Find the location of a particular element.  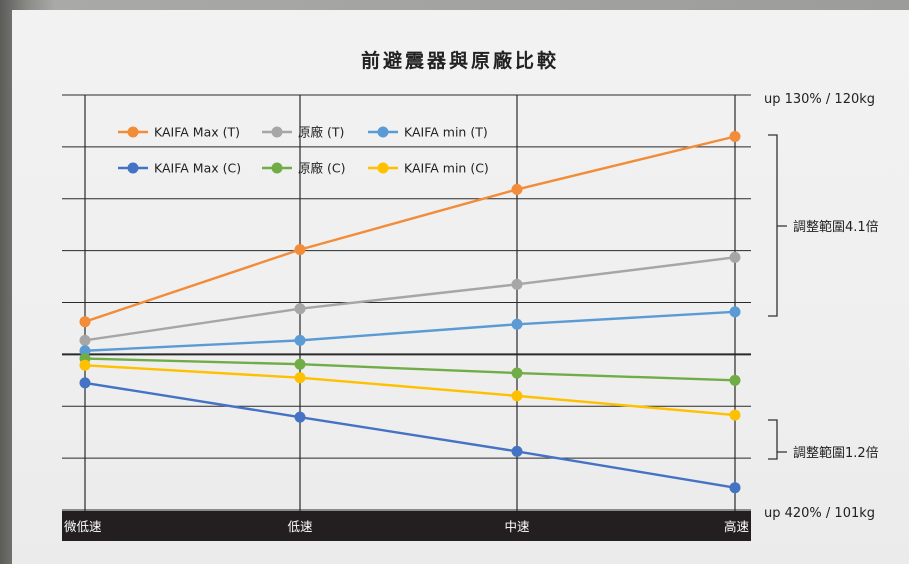

lower-range-bracket is located at coordinates (777, 439).